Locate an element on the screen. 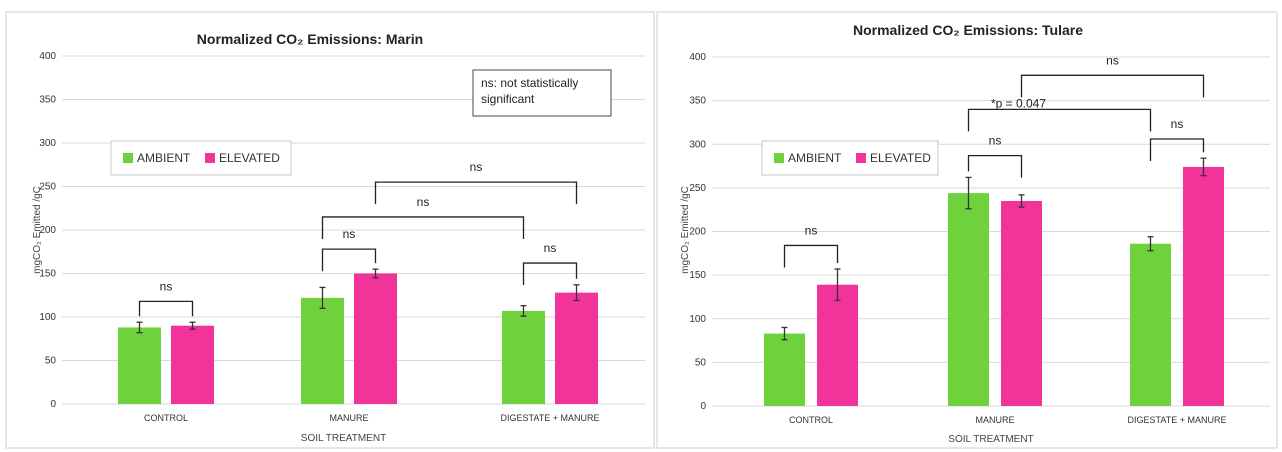  significance-label: *p = 0.047 is located at coordinates (1018, 103).